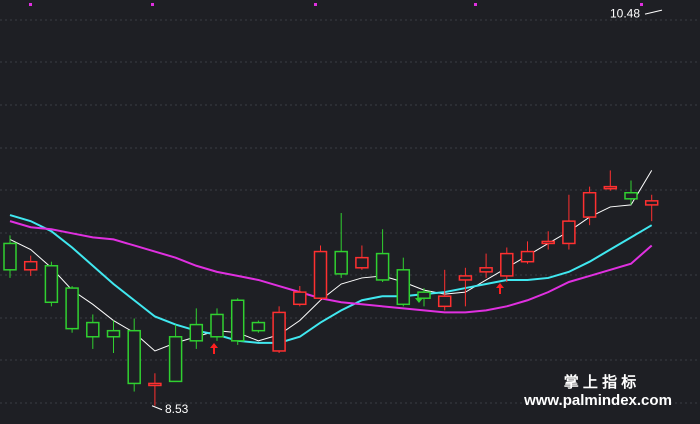 Image resolution: width=700 pixels, height=424 pixels. Describe the element at coordinates (625, 13) in the screenshot. I see `annotation-label: 10.48` at that location.